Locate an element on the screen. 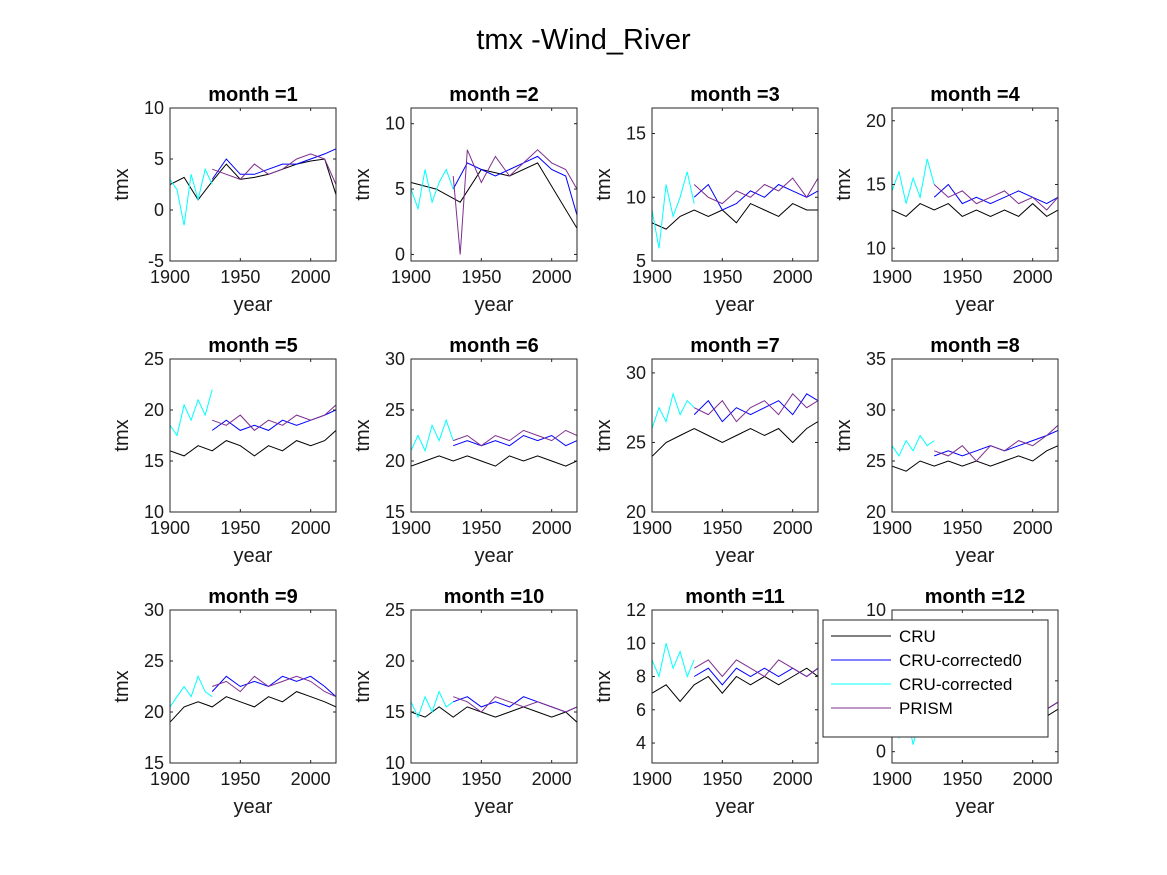 This screenshot has height=875, width=1167. subplot-month-4: 1900 1950 2000 10 15 20 month =4 year tmx is located at coordinates (946, 200).